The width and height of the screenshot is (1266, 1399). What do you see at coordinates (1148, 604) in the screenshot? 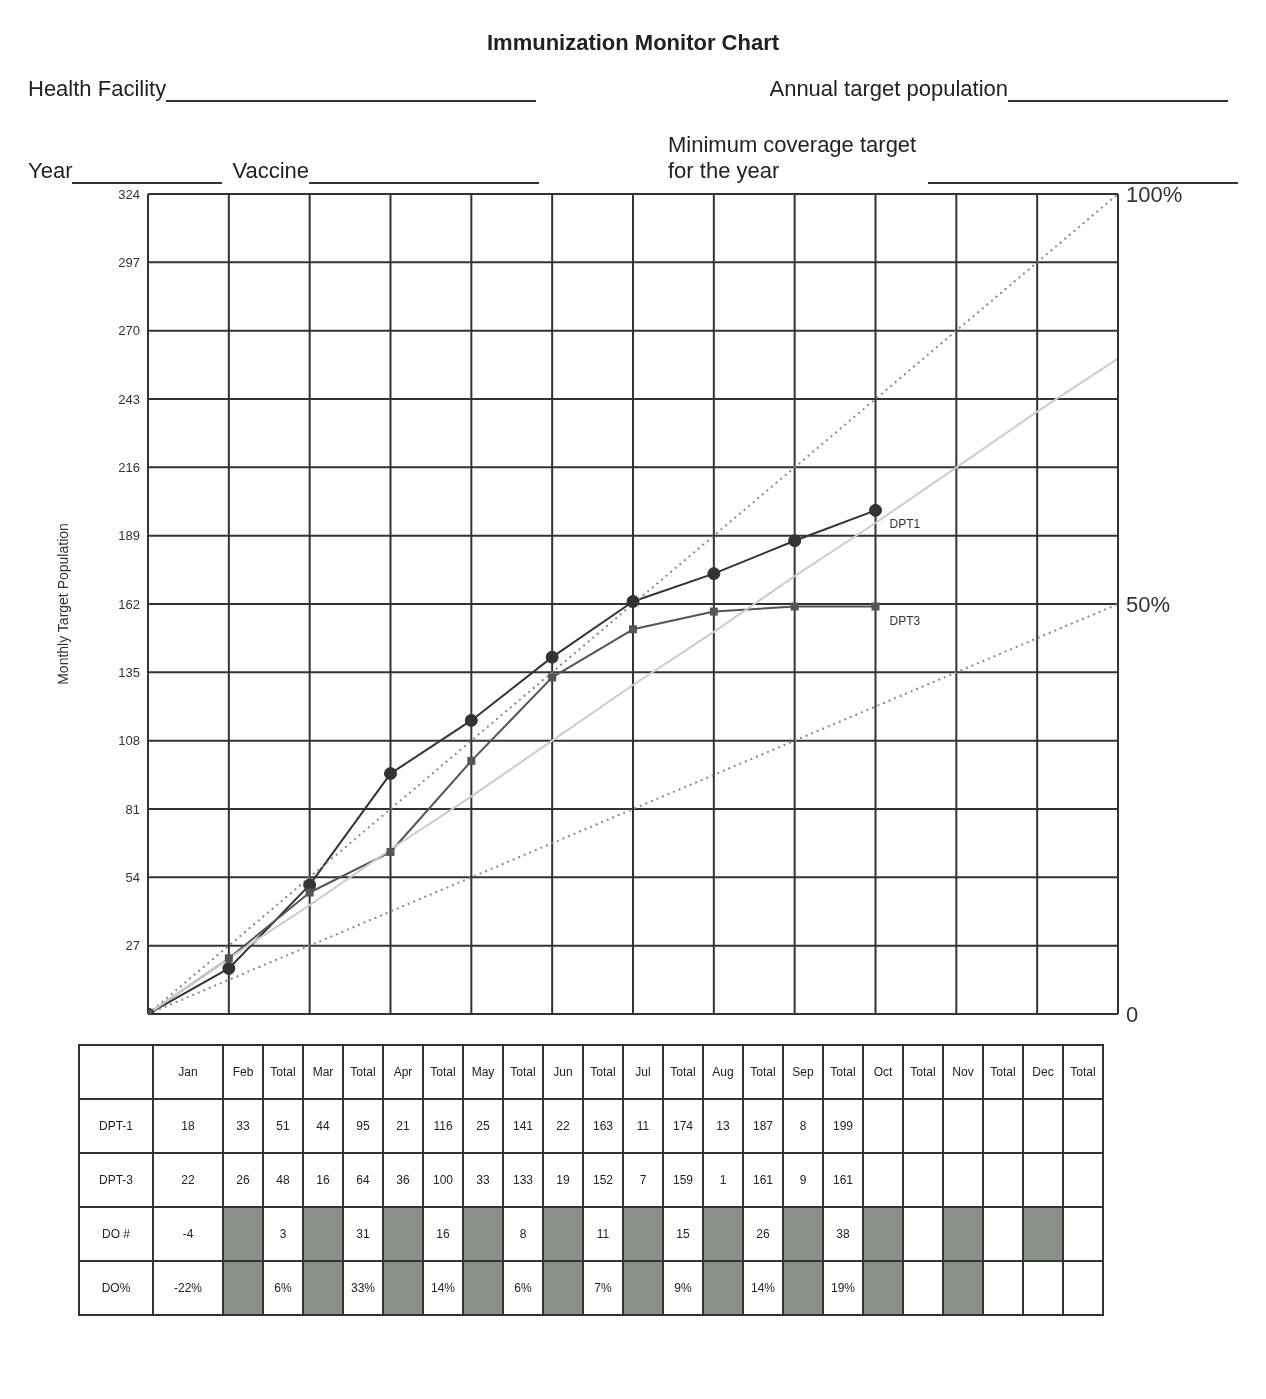
I see `y2-tick-label: 50%` at bounding box center [1148, 604].